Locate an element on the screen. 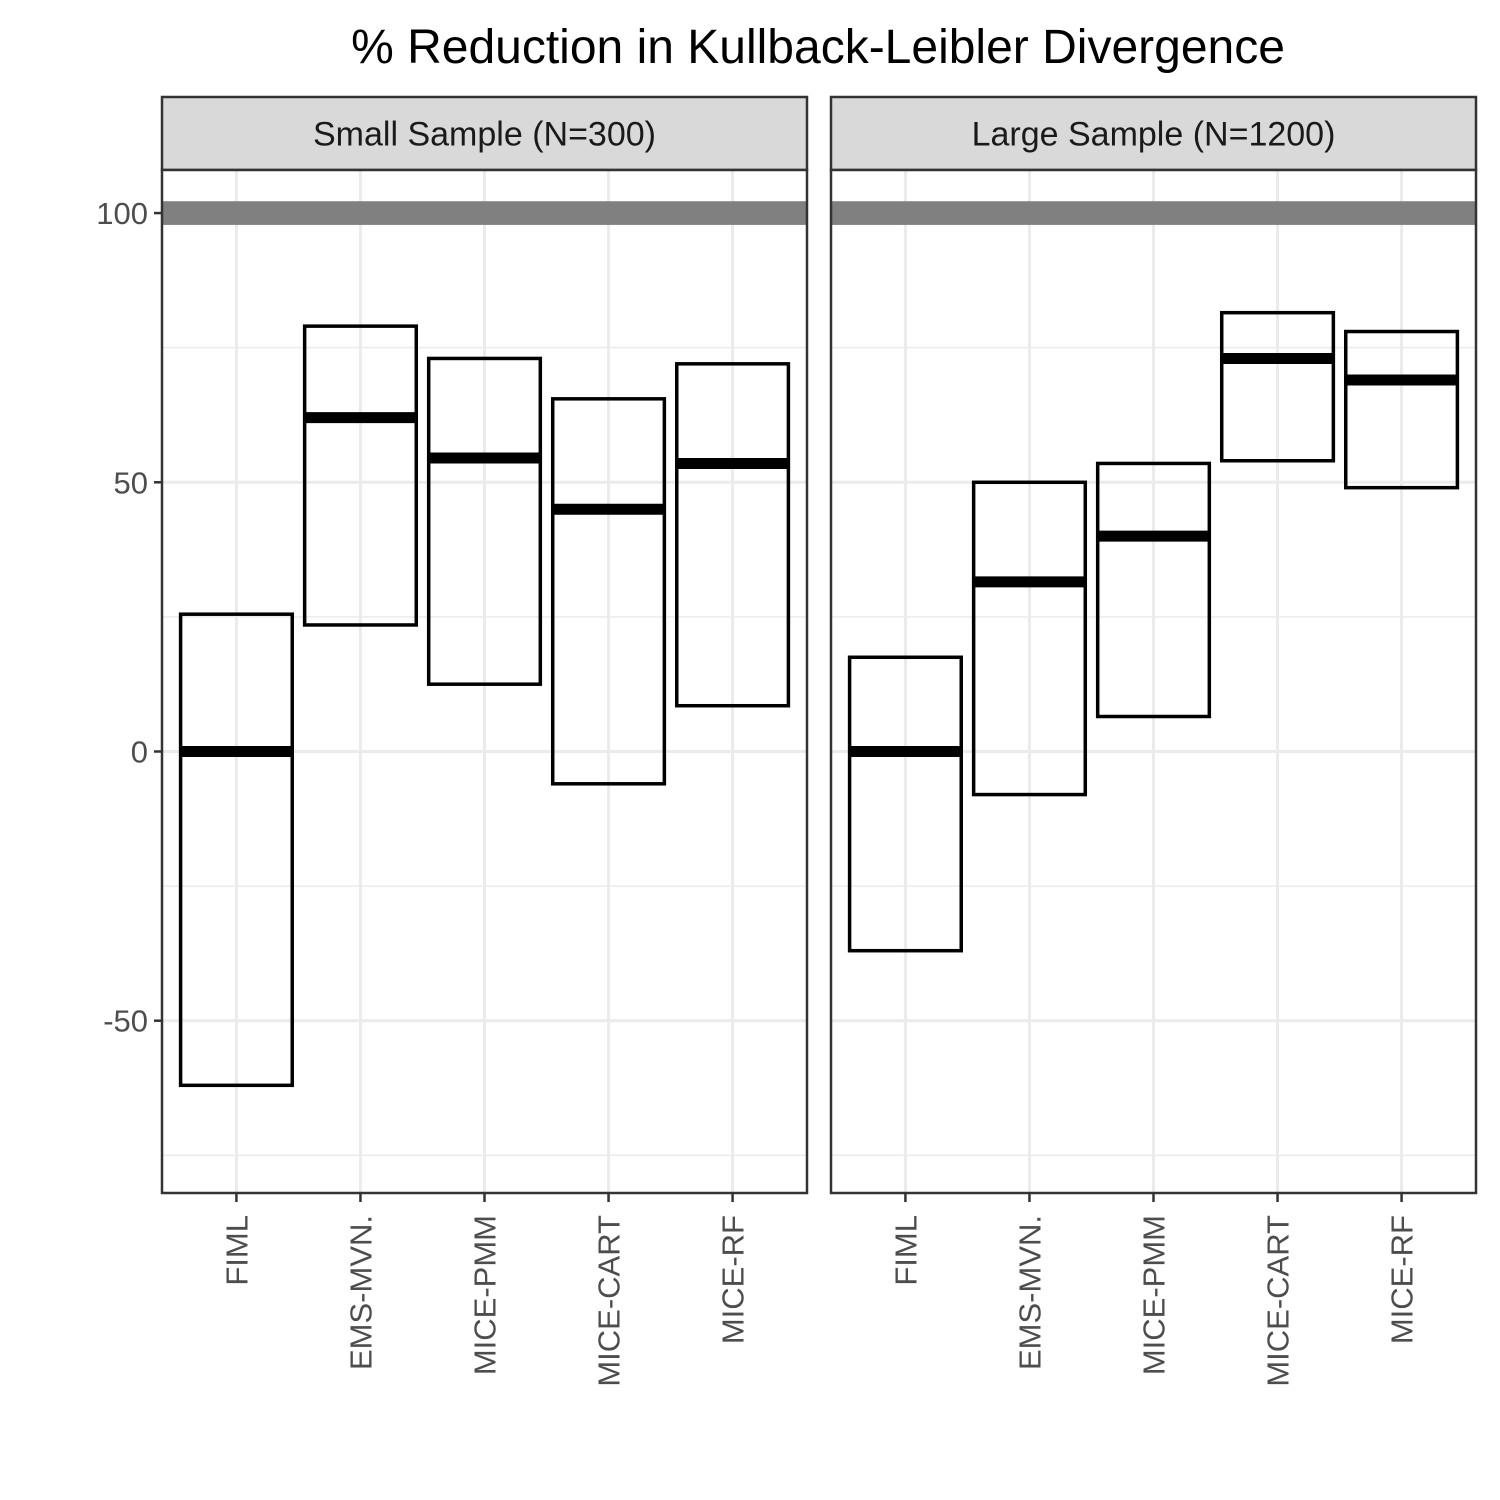  strip-label: Large Sample (N=1200) is located at coordinates (1154, 135).